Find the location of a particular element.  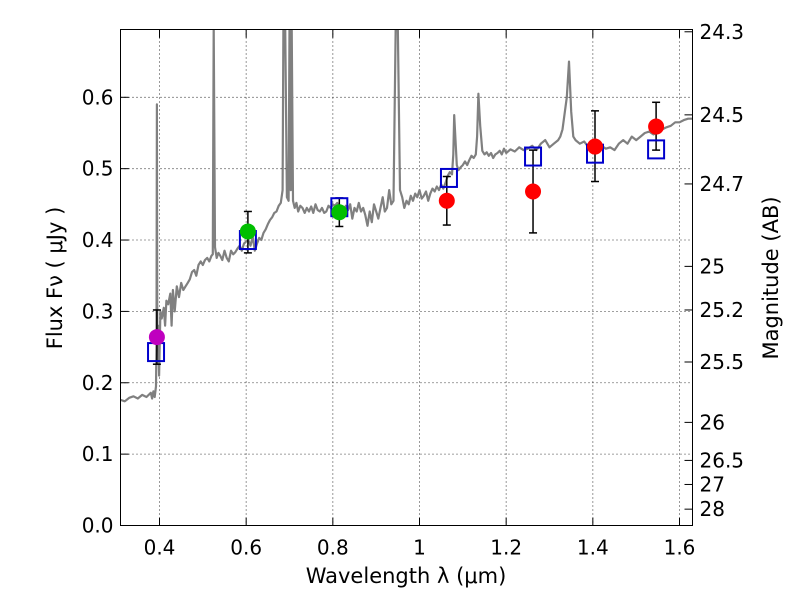

right-tick-label: 27 is located at coordinates (712, 484).